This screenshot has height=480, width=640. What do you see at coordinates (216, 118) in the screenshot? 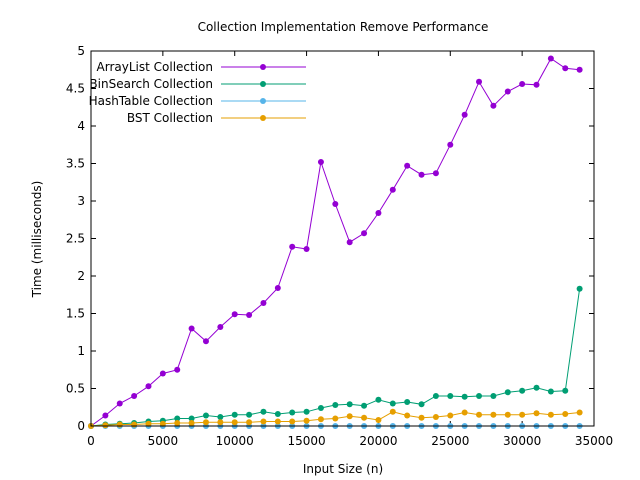
I see `legend-item: BST Collection` at bounding box center [216, 118].